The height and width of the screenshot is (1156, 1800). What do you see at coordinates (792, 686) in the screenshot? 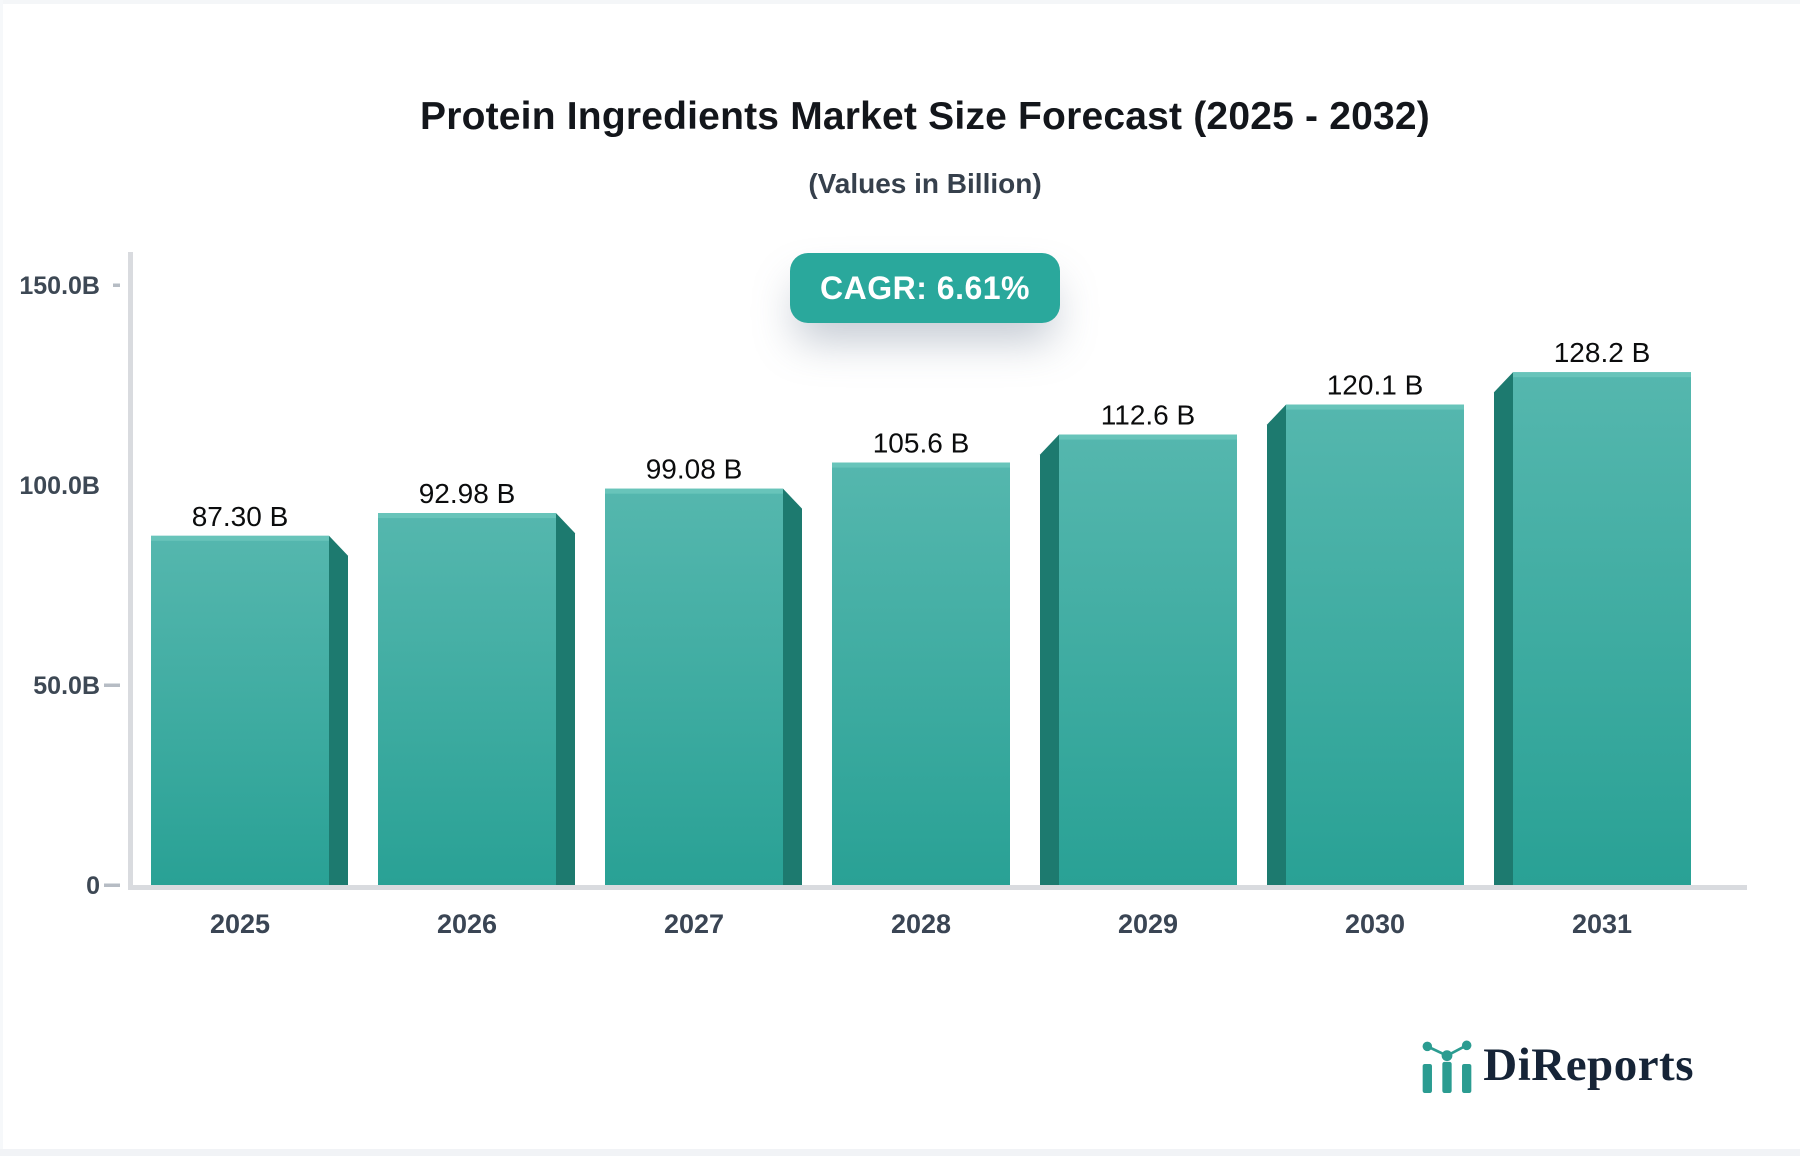
I see `bar-side-2027` at bounding box center [792, 686].